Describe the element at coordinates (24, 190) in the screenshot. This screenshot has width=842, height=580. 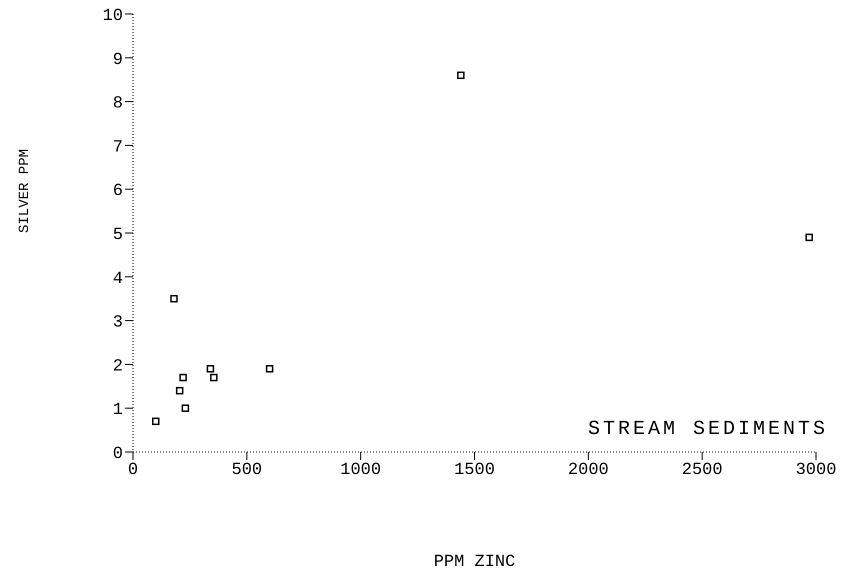
I see `y-axis-title: SILVER PPM` at that location.